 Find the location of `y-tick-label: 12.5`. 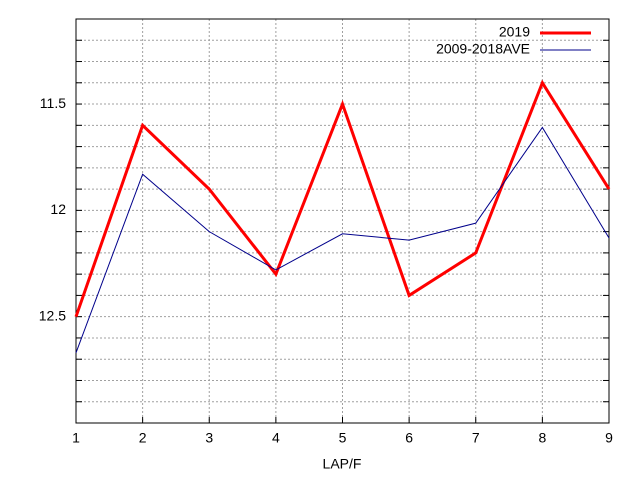

y-tick-label: 12.5 is located at coordinates (52, 315).